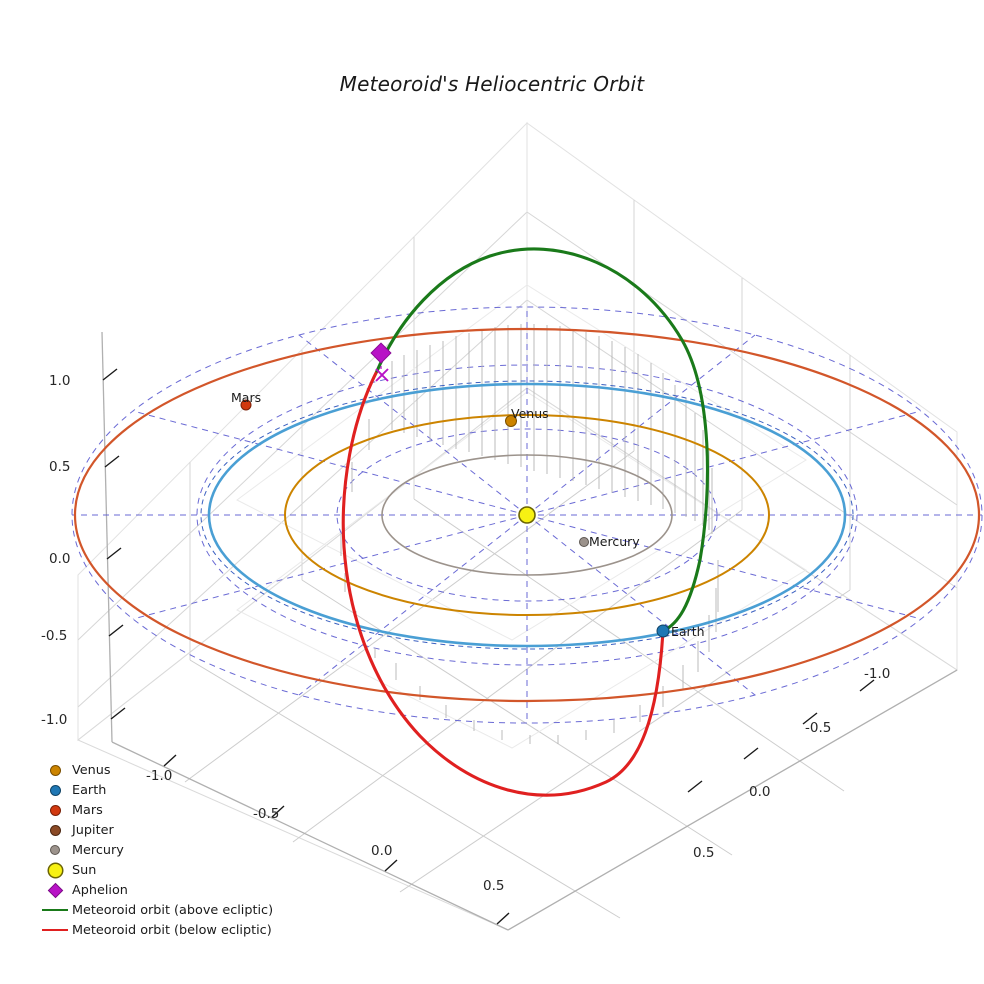 This screenshot has width=984, height=984. I want to click on meteoroid-orbit-above-ecliptic, so click(542, 440).